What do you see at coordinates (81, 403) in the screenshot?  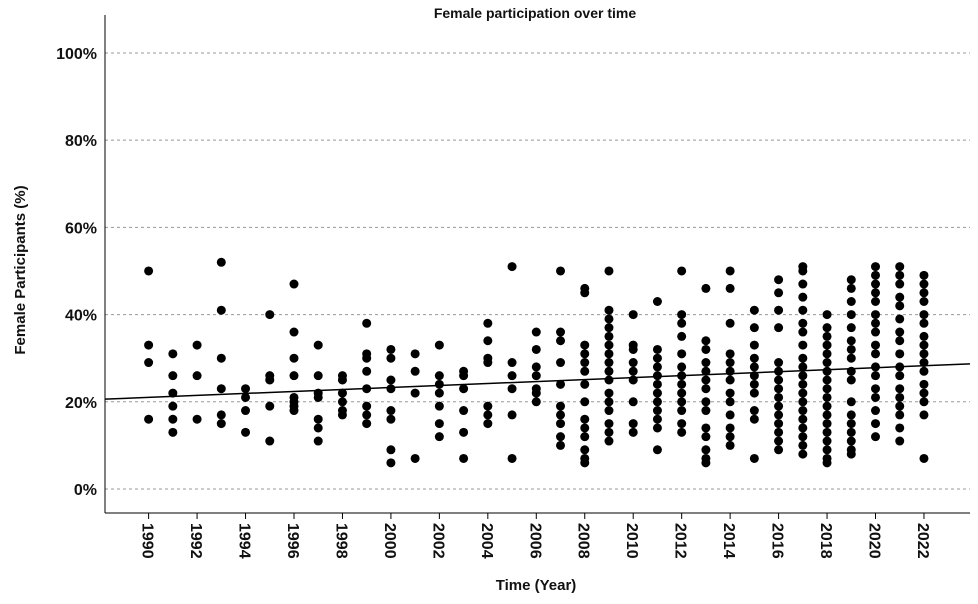 I see `y-tick-label: 20%` at bounding box center [81, 403].